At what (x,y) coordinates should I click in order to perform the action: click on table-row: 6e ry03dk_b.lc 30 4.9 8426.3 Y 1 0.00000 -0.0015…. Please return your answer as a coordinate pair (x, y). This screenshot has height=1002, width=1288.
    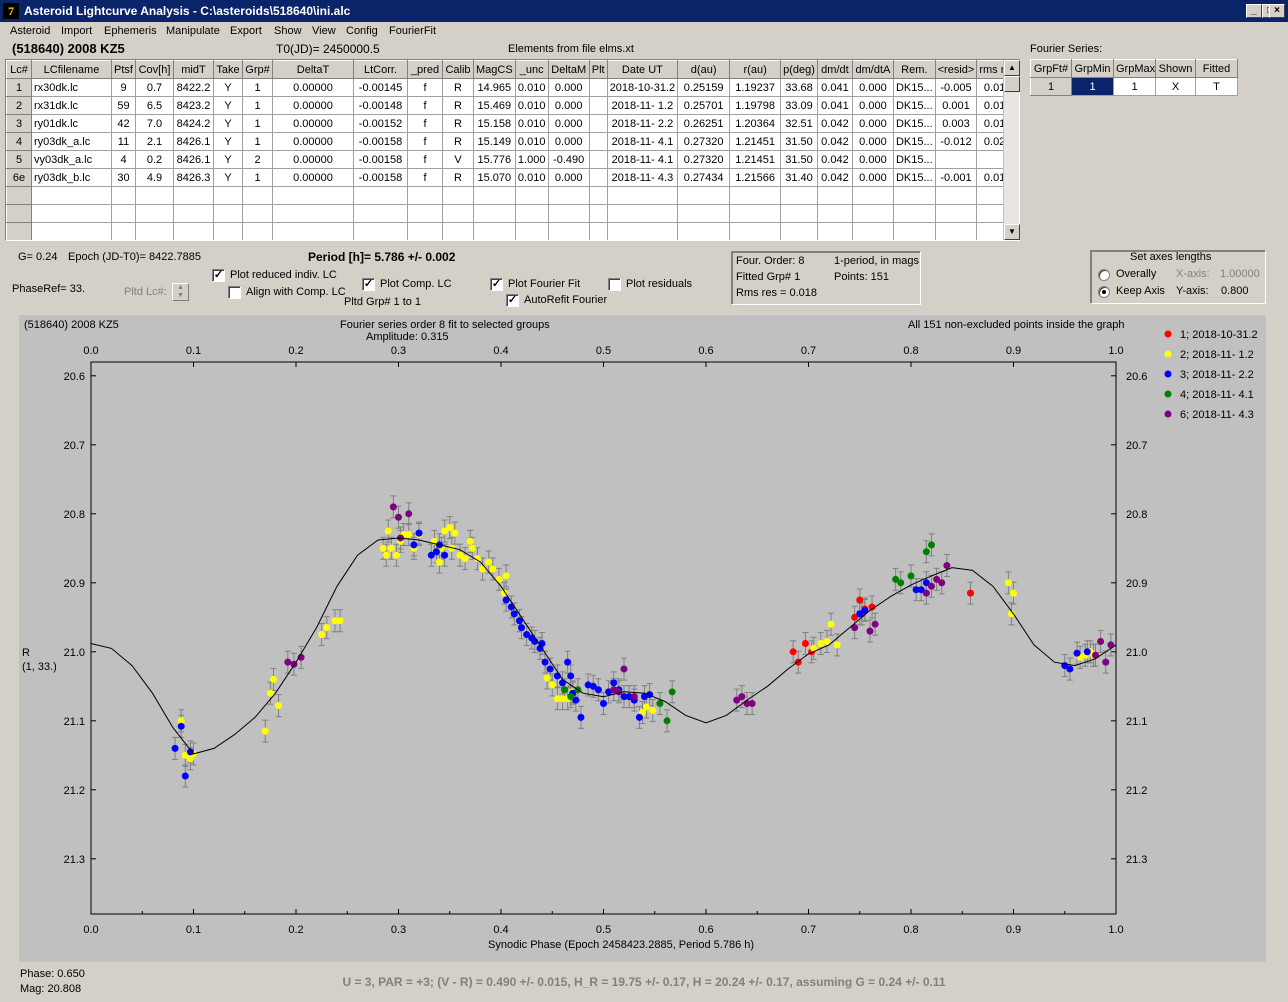
    Looking at the image, I should click on (512, 177).